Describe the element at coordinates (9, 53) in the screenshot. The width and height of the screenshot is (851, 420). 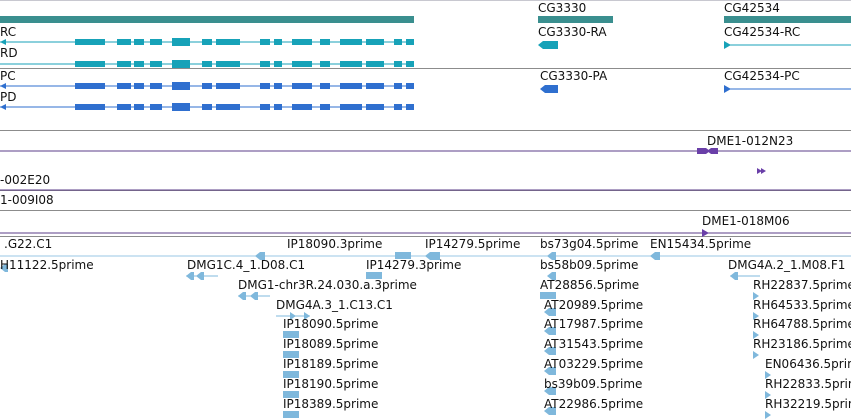
I see `transcript-label-rd: RD` at that location.